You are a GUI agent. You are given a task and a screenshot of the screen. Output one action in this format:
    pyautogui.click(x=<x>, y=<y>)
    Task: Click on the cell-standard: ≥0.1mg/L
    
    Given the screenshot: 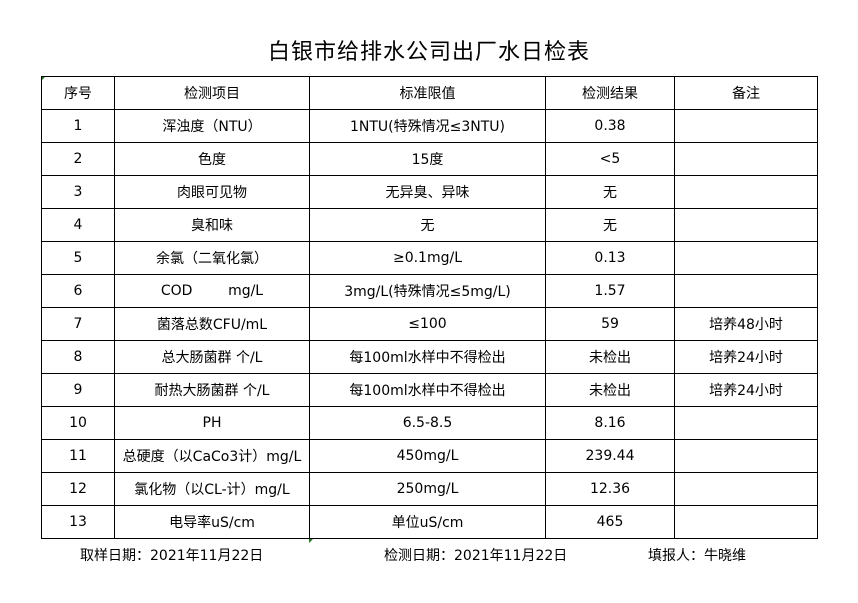 What is the action you would take?
    pyautogui.click(x=427, y=258)
    